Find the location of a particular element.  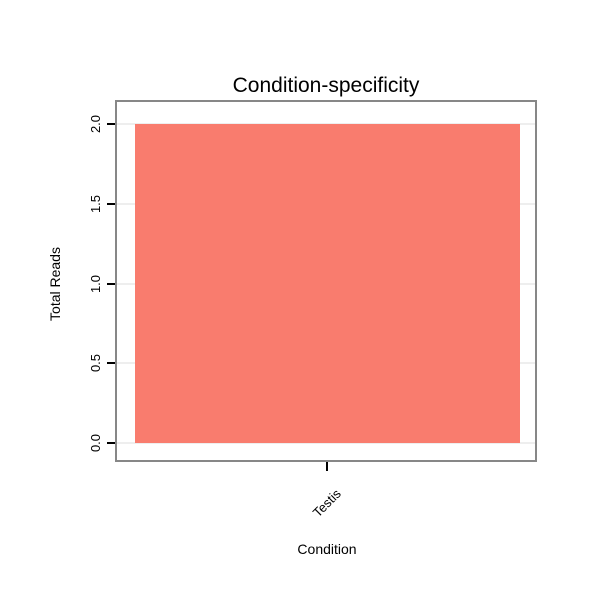

x-category-label: Testis is located at coordinates (327, 503).